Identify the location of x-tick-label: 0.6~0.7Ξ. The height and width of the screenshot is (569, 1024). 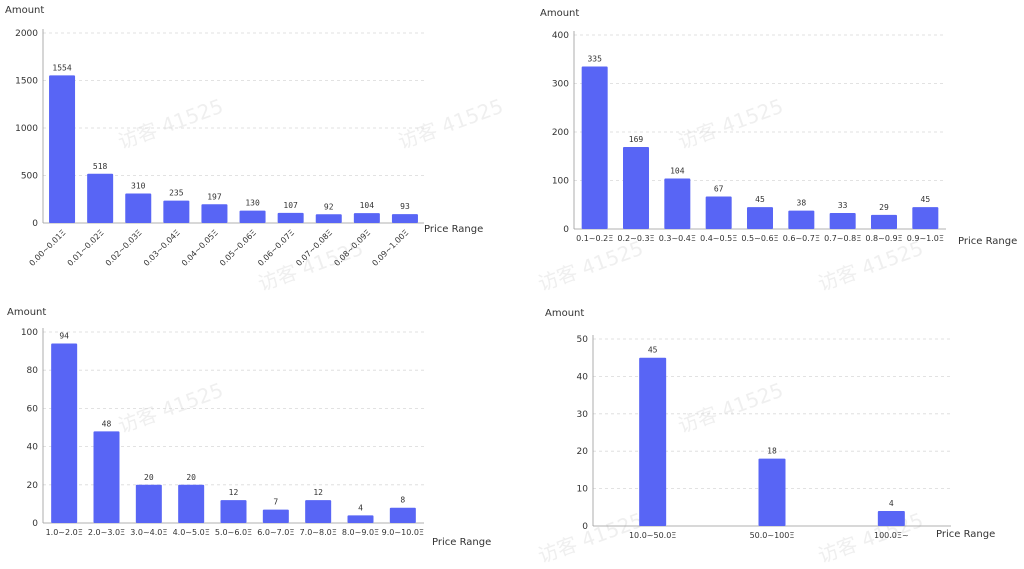
(801, 238).